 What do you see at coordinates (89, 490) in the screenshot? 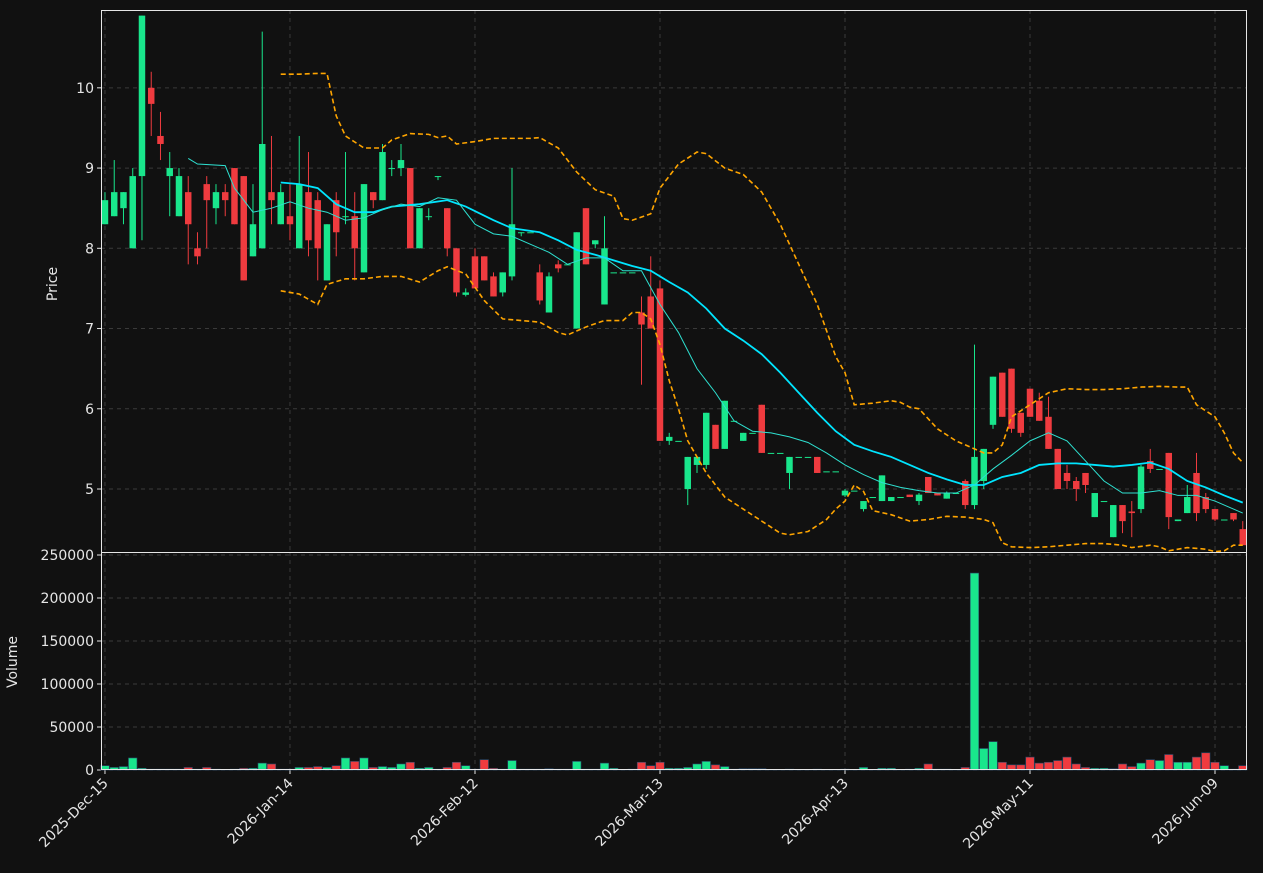
I see `y-tick-label: 5` at bounding box center [89, 490].